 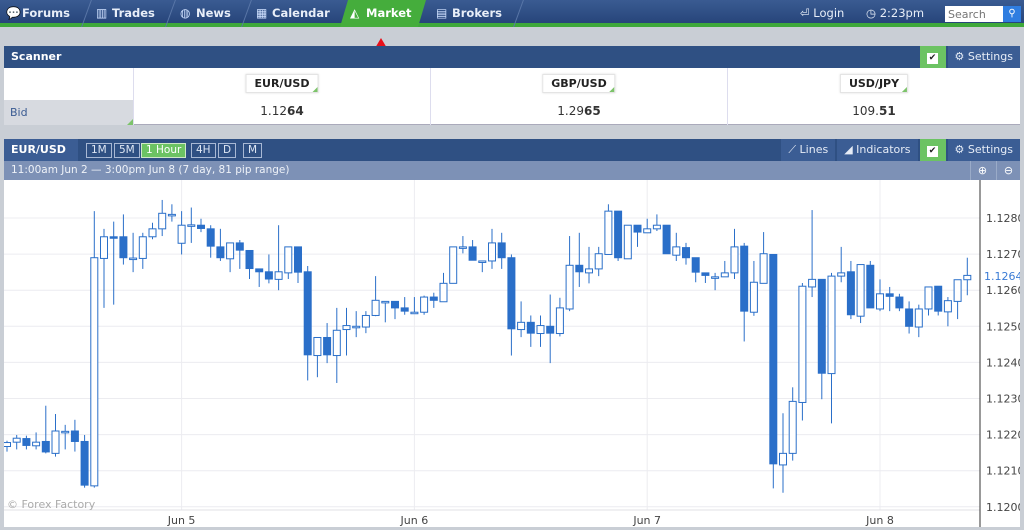 I want to click on scanner-column-gbpusd: GBP/USD 1.2965, so click(x=578, y=96).